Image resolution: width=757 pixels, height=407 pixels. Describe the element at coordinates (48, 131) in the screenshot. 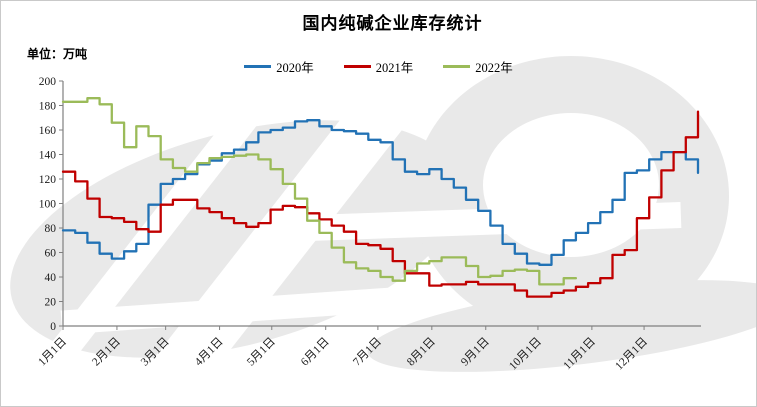

I see `svg-text: 160` at that location.